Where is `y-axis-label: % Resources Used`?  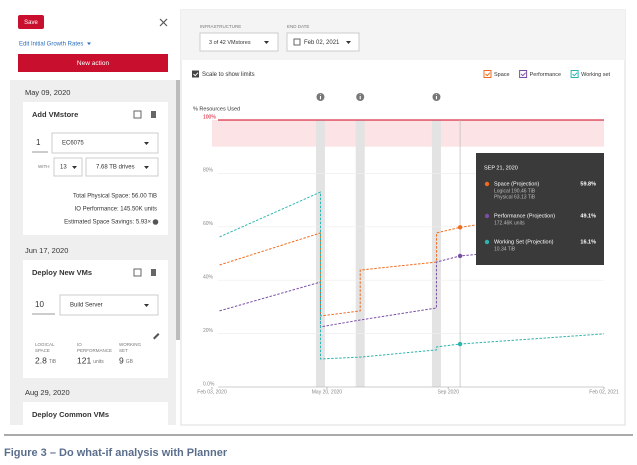 y-axis-label: % Resources Used is located at coordinates (216, 109).